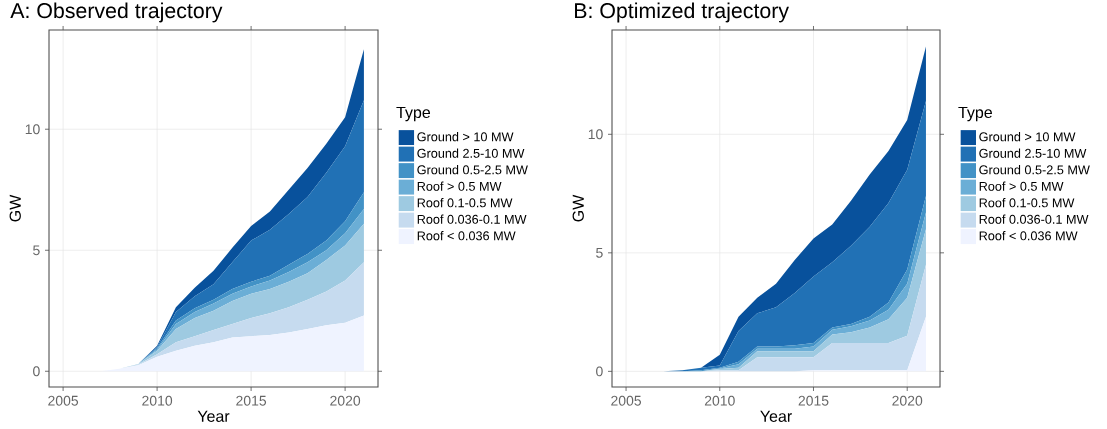  Describe the element at coordinates (116, 12) in the screenshot. I see `chart-title: A: Observed trajectory` at that location.